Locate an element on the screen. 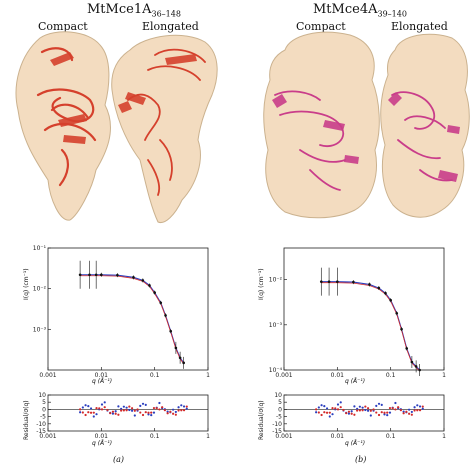 The height and width of the screenshot is (465, 474). y-tick-label-1-2: 10⁻⁴ is located at coordinates (276, 370).